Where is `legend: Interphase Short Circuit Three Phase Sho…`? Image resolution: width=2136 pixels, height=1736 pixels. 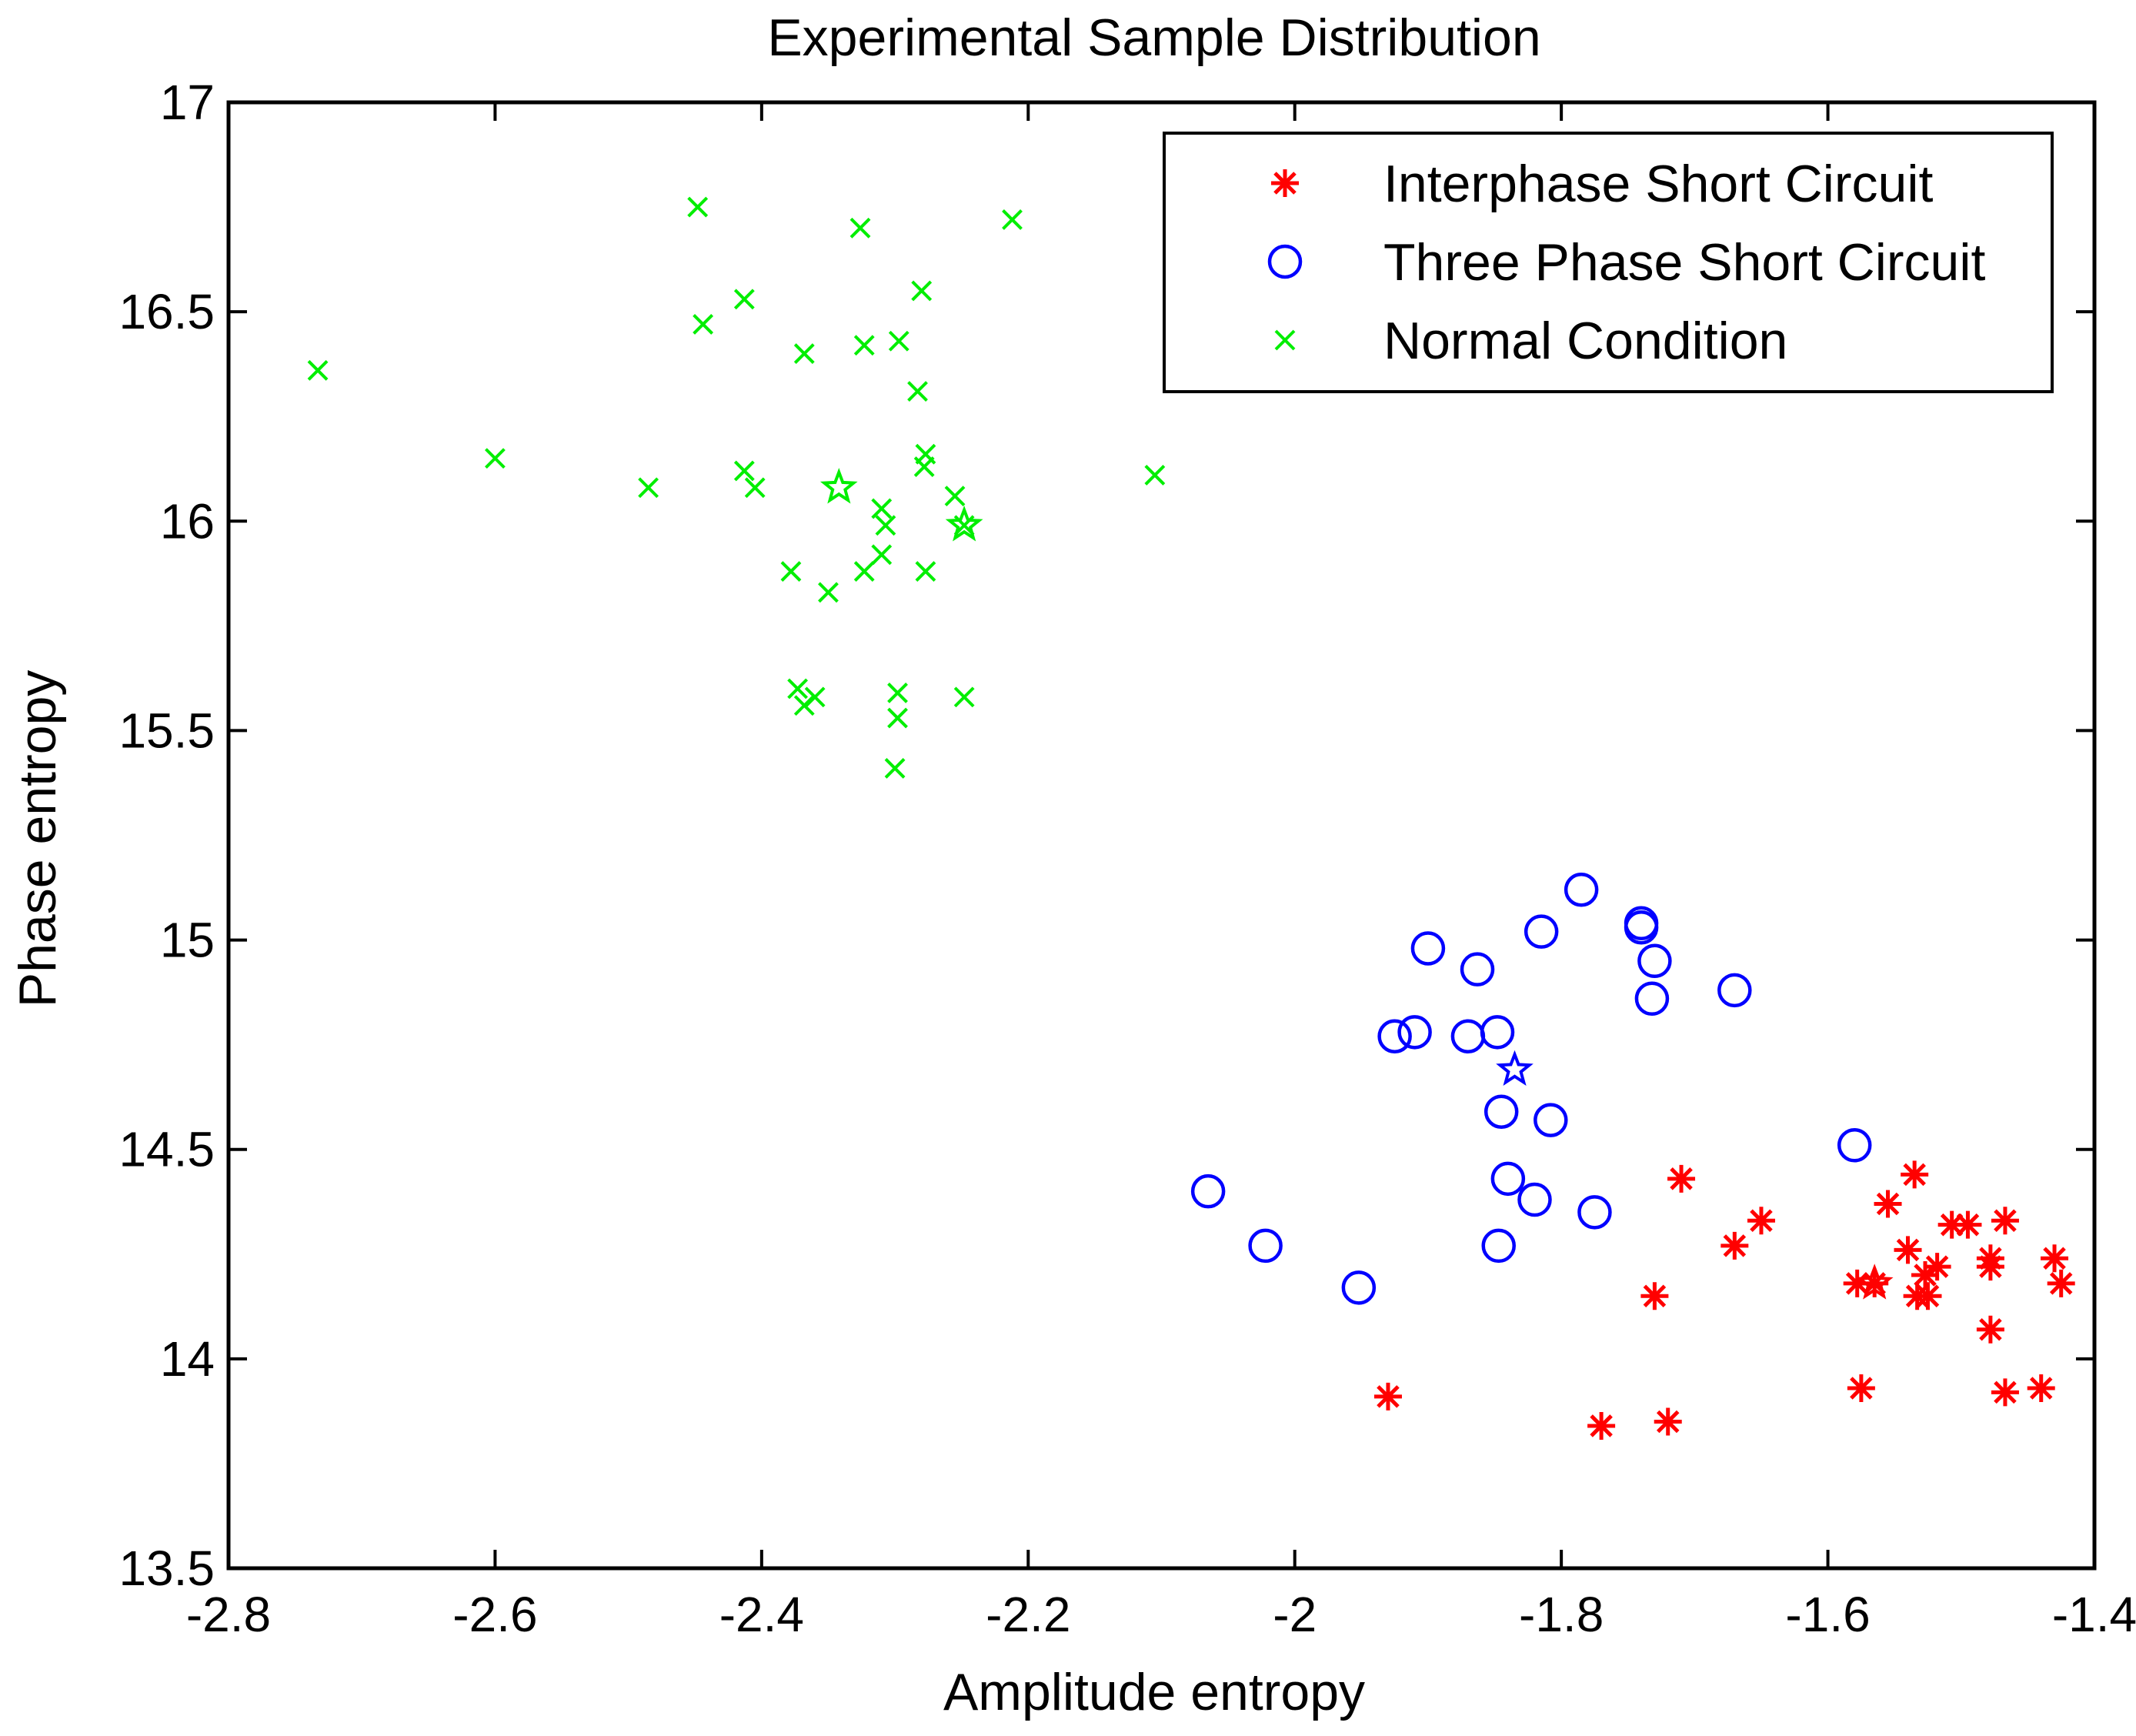
legend: Interphase Short Circuit Three Phase Sho… is located at coordinates (1608, 262).